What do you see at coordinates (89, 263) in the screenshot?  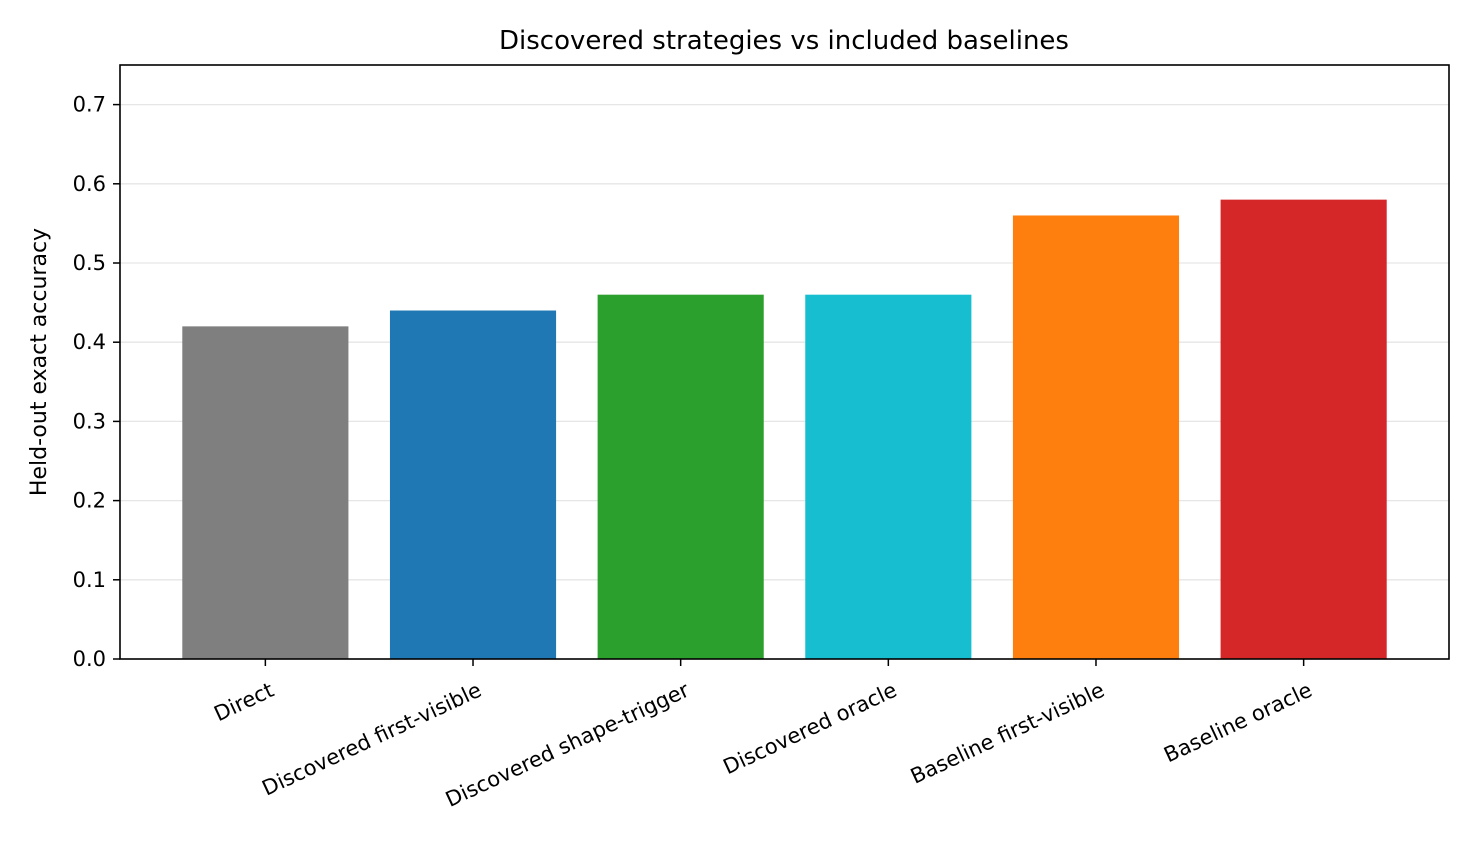 I see `y-tick-label: 0.5` at bounding box center [89, 263].